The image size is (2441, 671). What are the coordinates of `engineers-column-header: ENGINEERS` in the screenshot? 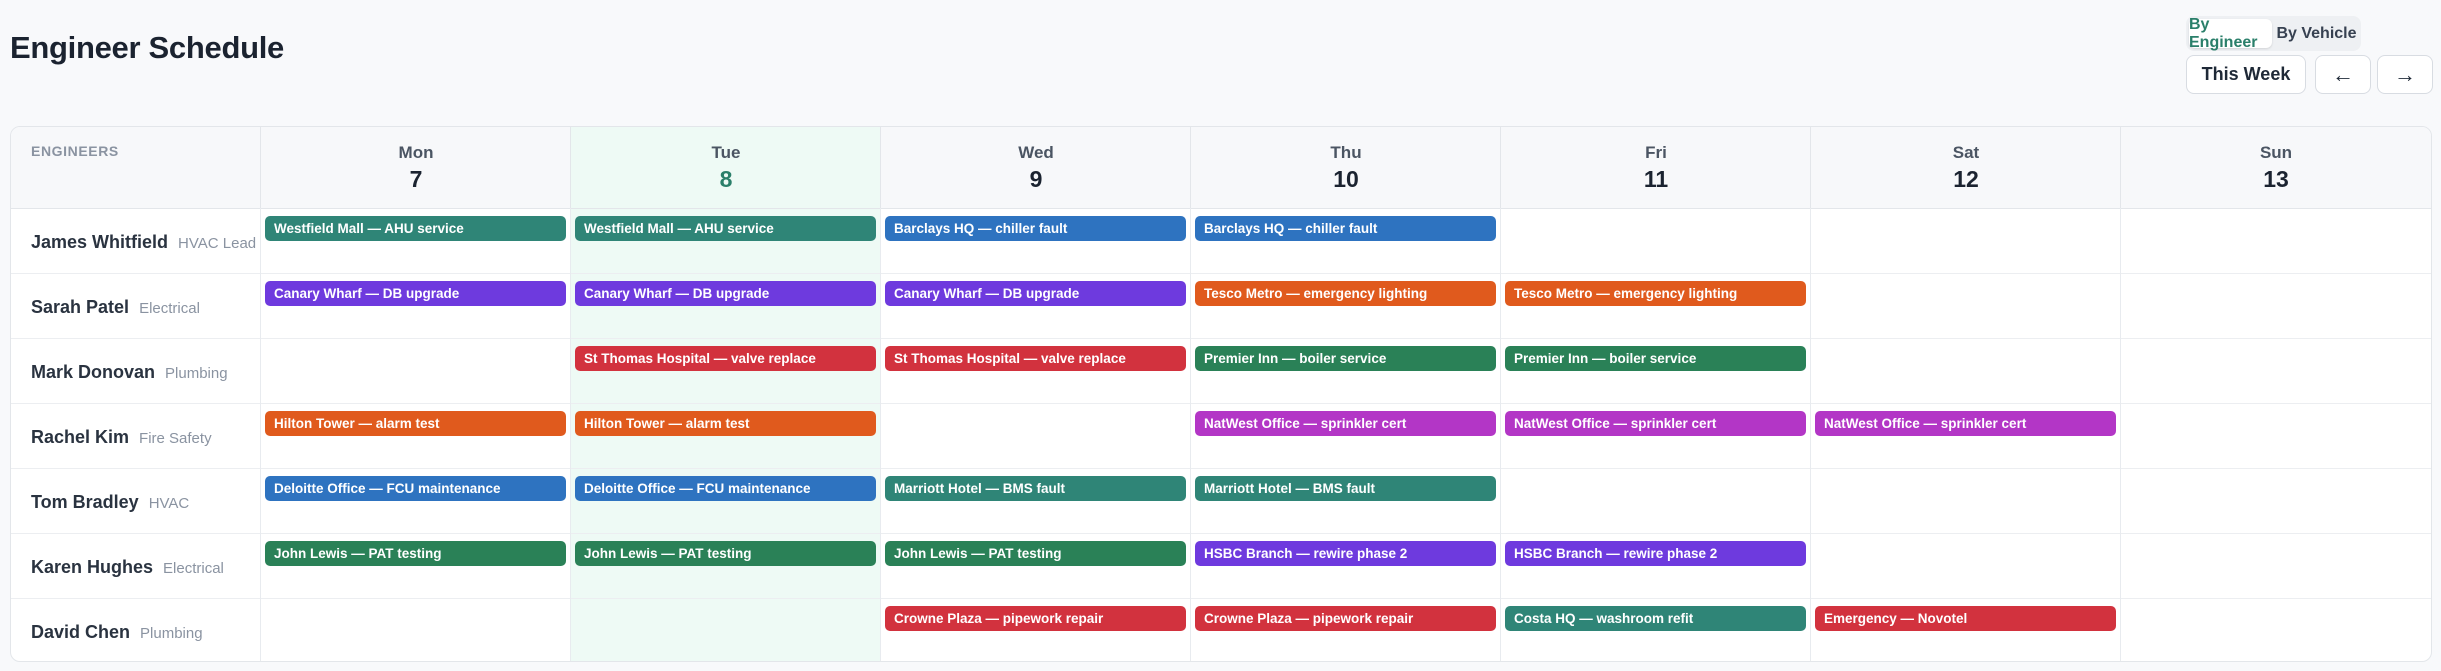 It's located at (75, 151).